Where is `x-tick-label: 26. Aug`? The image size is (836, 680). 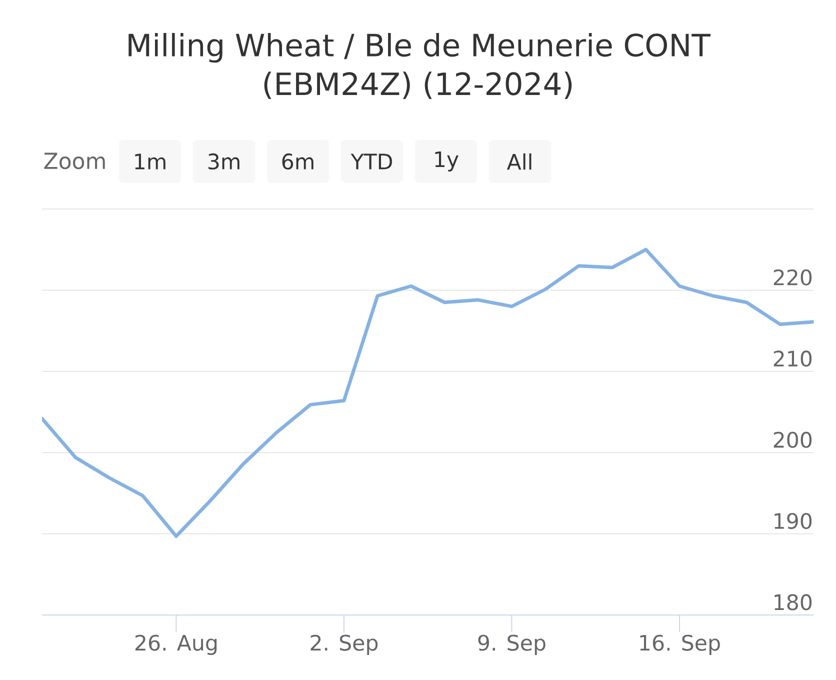 x-tick-label: 26. Aug is located at coordinates (176, 644).